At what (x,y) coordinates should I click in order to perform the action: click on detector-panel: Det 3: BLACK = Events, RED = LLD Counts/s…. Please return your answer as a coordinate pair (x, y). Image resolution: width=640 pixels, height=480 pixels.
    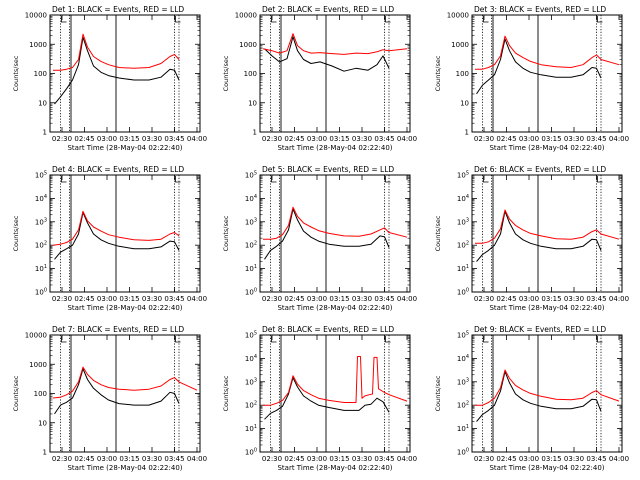
    Looking at the image, I should click on (531, 78).